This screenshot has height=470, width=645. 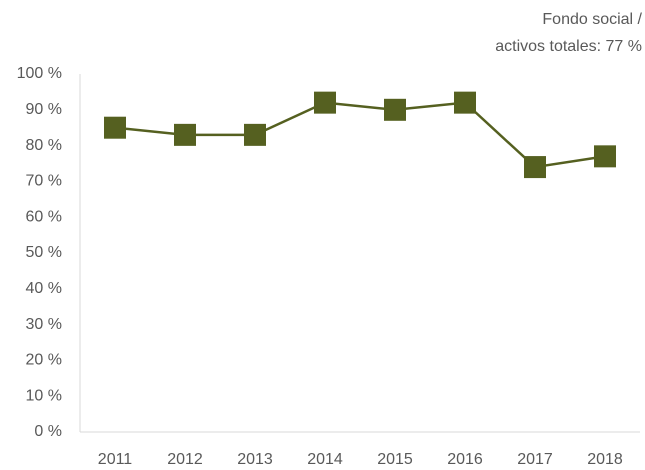 What do you see at coordinates (605, 459) in the screenshot?
I see `x-tick-label: 2018` at bounding box center [605, 459].